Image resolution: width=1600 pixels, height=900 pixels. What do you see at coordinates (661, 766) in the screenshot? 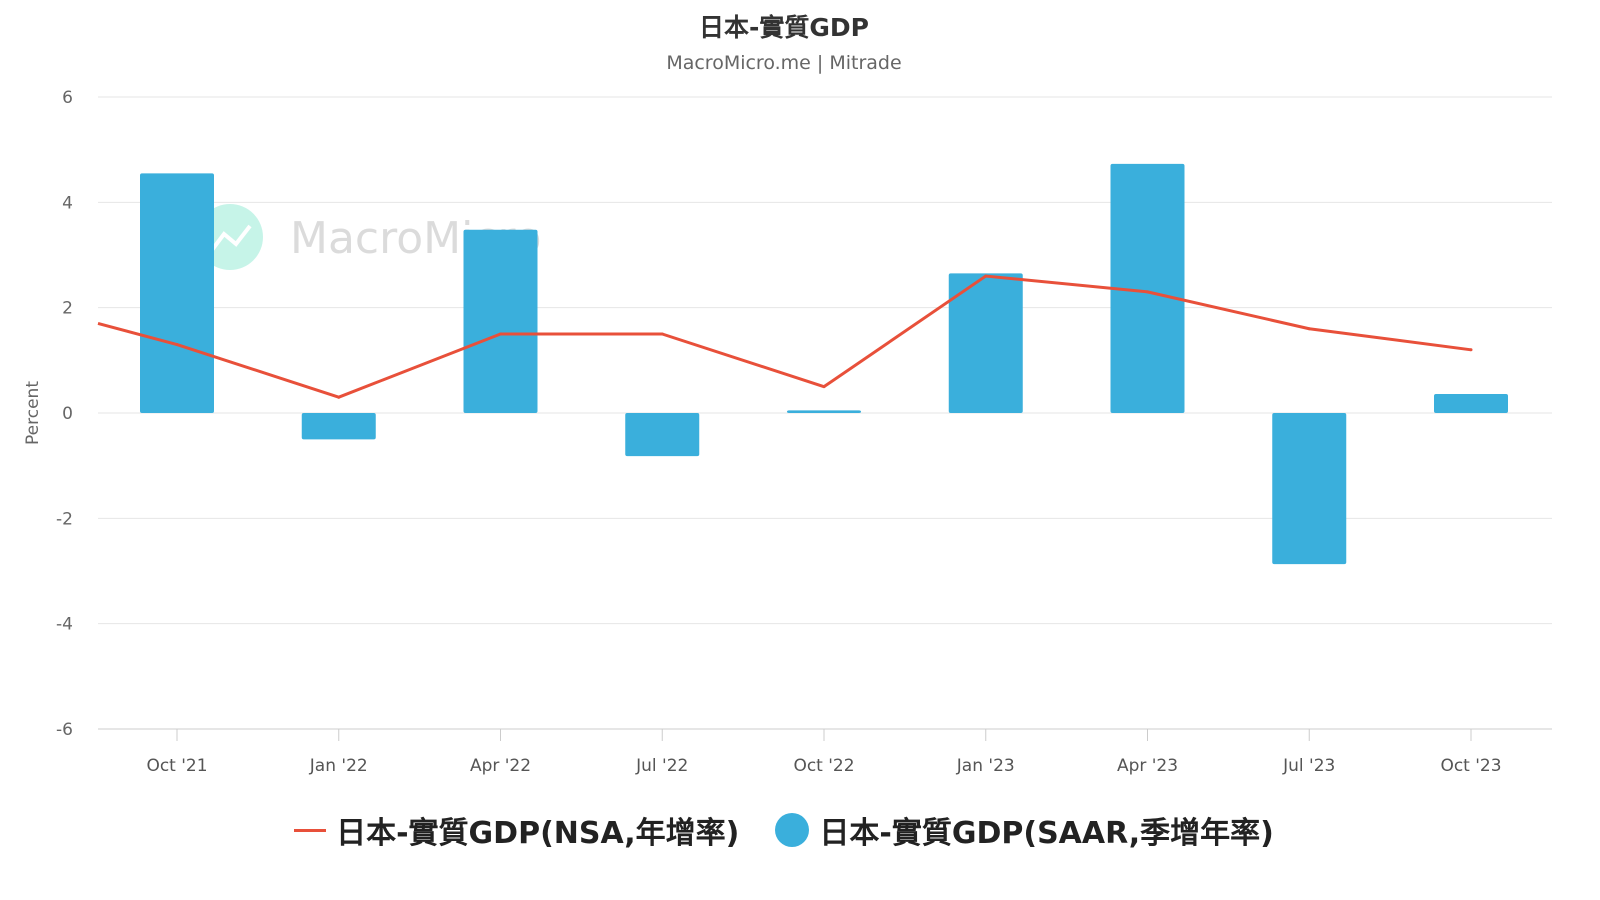
I see `x-tick-label: Jul '22` at bounding box center [661, 766].